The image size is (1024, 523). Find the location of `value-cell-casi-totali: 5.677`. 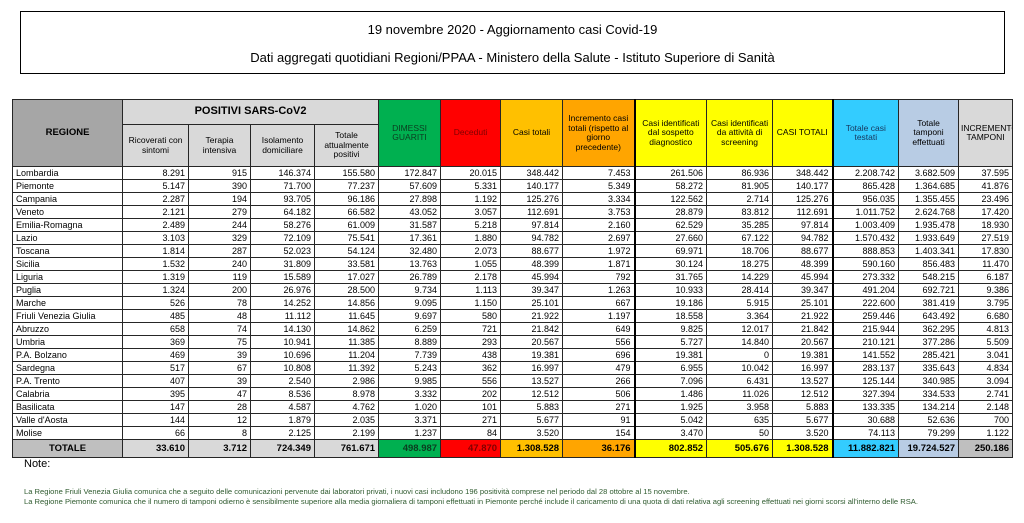

value-cell-casi-totali: 5.677 is located at coordinates (532, 420).